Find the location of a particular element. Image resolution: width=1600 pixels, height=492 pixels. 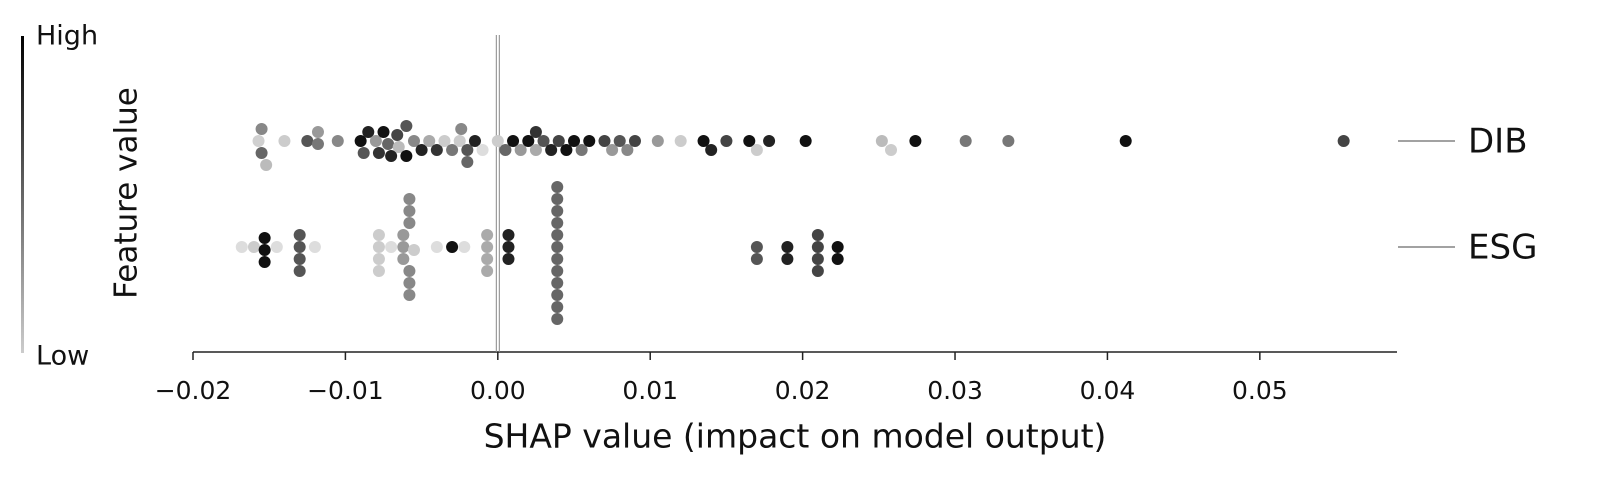

x-tick-label: 0.00 is located at coordinates (498, 390).